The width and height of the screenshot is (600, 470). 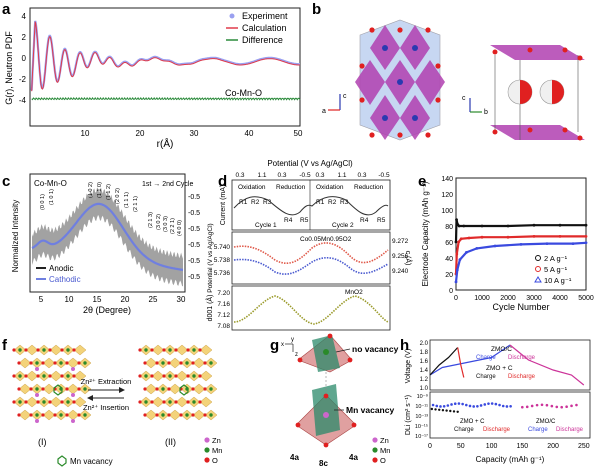 I want to click on metal-atom, so click(x=400, y=82).